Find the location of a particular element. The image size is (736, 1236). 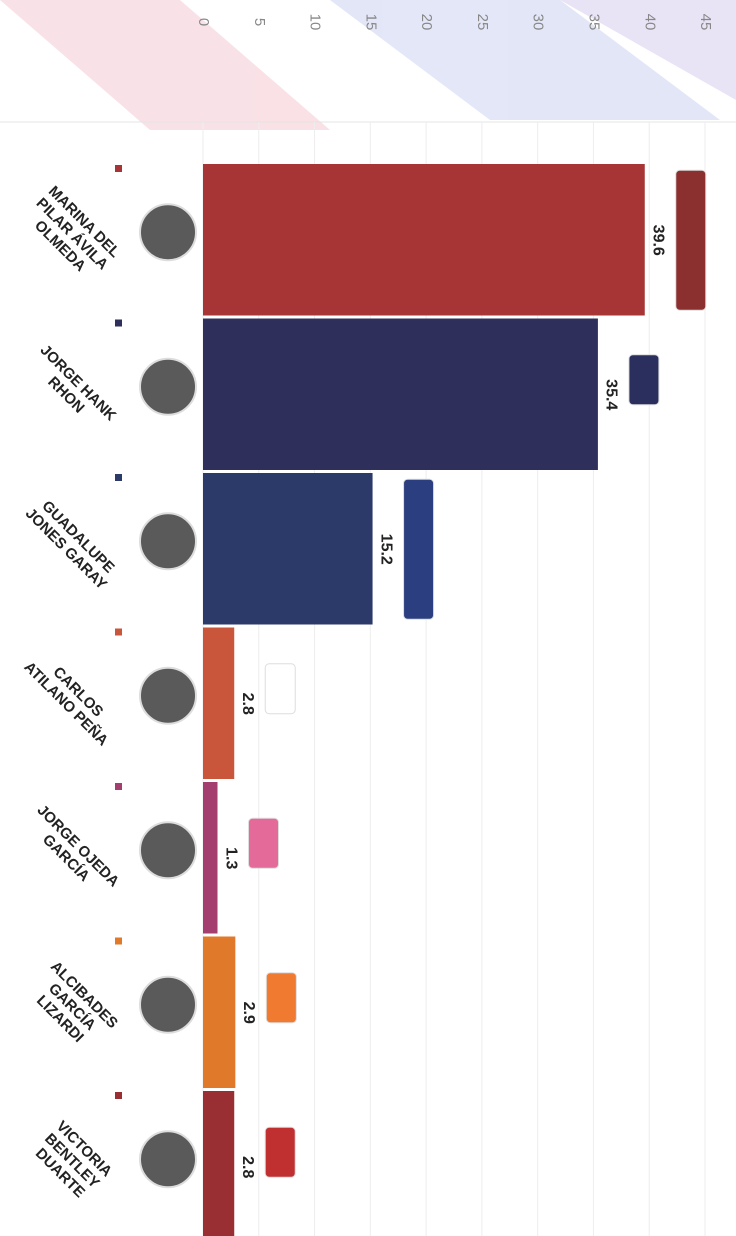

value-label: 35.4 is located at coordinates (611, 394).